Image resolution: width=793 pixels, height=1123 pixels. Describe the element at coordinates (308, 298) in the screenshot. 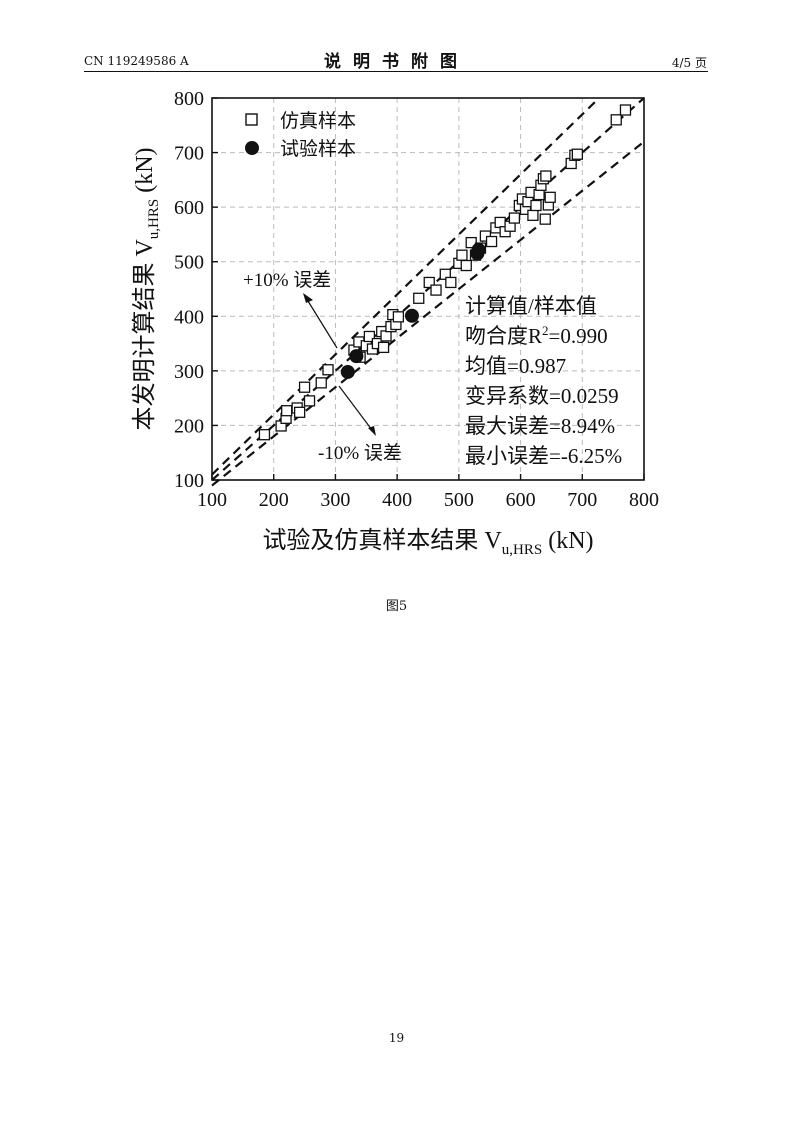

I see `plus10-arrowhead` at that location.